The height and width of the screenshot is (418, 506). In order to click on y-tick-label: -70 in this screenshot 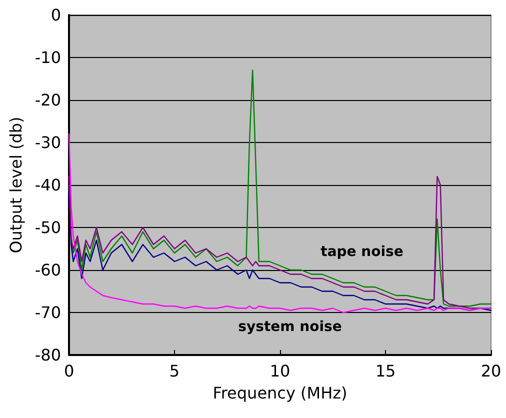, I will do `click(48, 312)`.